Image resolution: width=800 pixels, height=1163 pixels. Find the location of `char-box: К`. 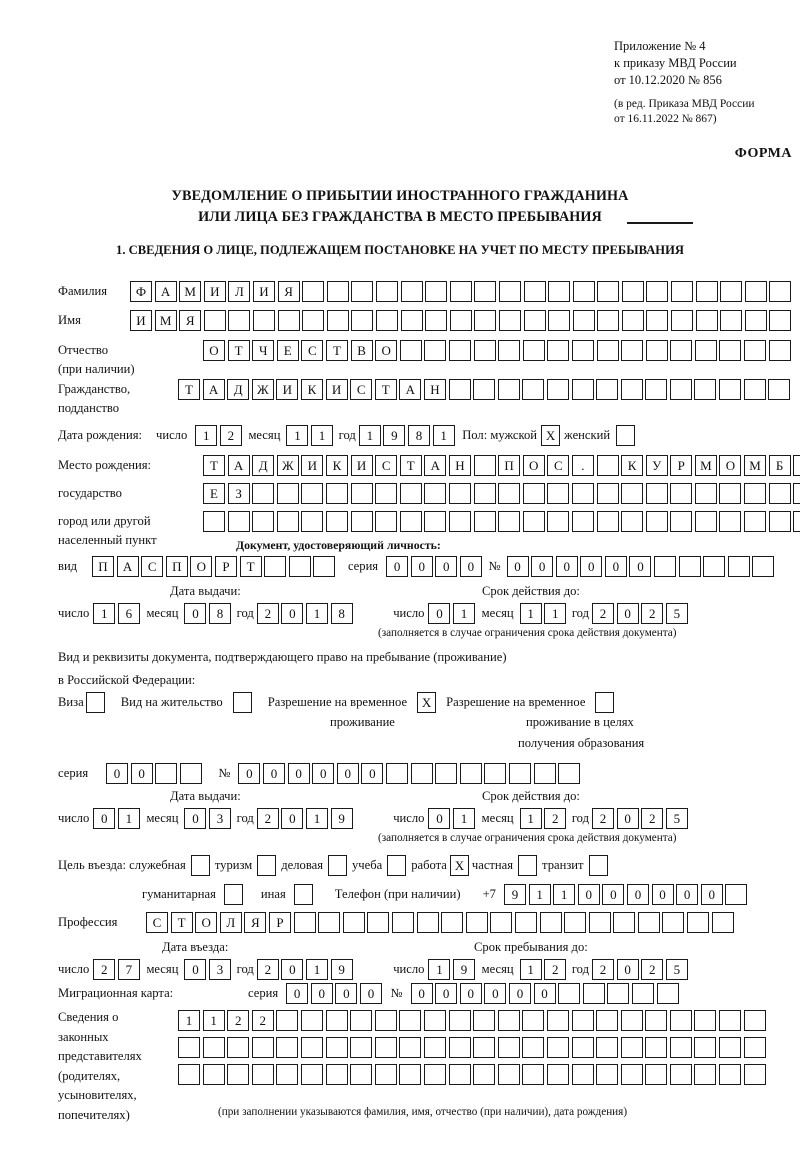

char-box: К is located at coordinates (311, 389).